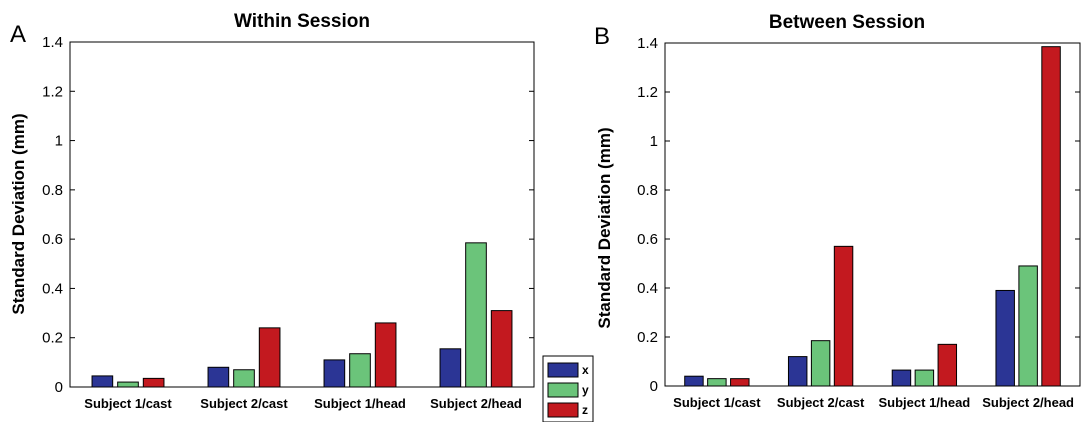 This screenshot has width=1085, height=422. Describe the element at coordinates (52, 42) in the screenshot. I see `y-tick-label-a: 1.4` at that location.